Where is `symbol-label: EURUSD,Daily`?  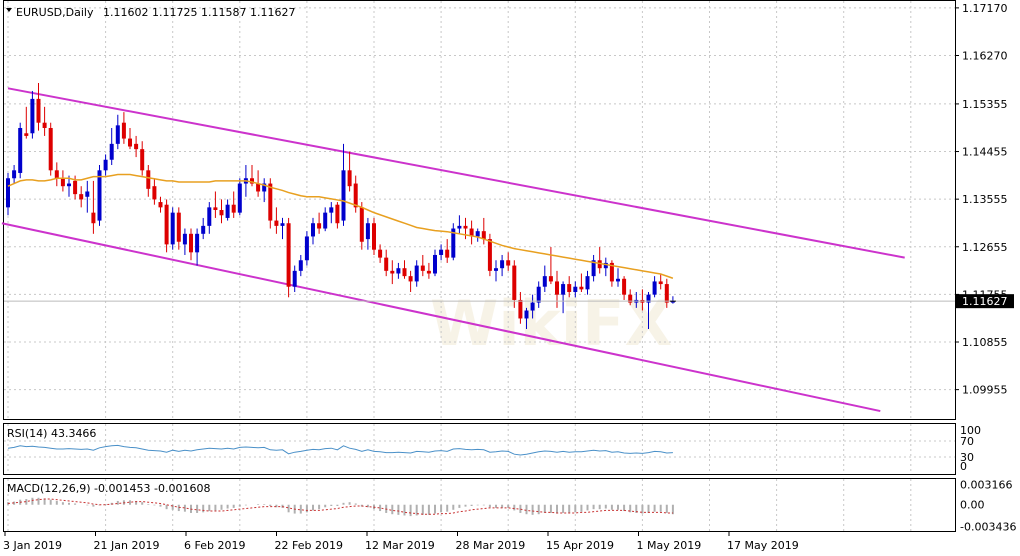 symbol-label: EURUSD,Daily is located at coordinates (55, 12).